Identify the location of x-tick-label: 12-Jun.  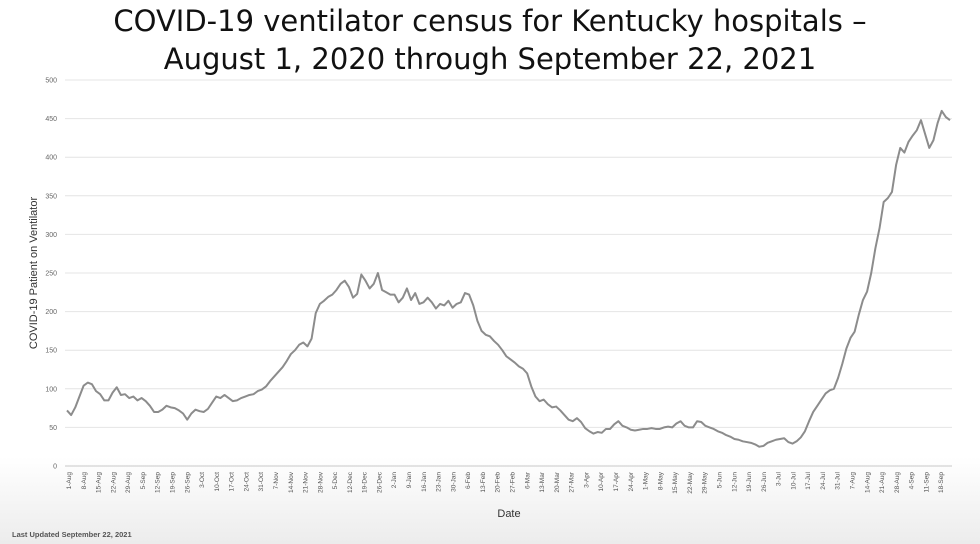
(734, 482).